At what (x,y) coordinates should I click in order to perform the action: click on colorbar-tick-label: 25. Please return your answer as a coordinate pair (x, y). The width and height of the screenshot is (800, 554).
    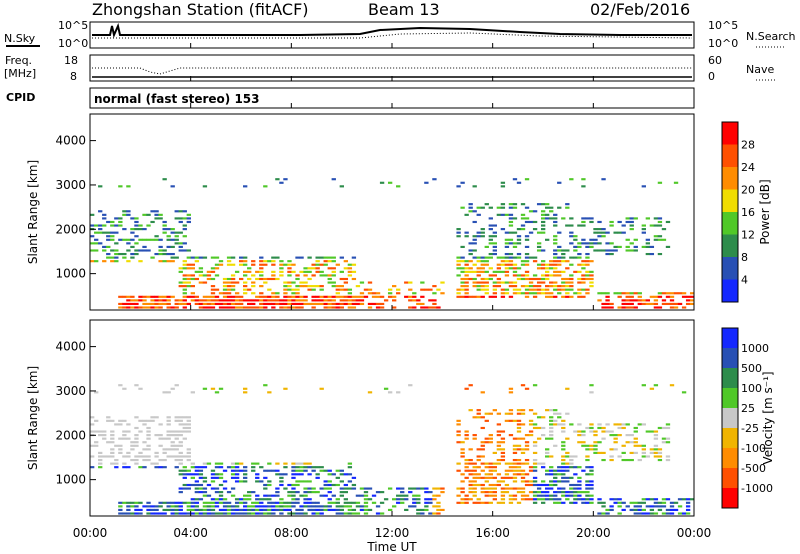
    Looking at the image, I should click on (748, 408).